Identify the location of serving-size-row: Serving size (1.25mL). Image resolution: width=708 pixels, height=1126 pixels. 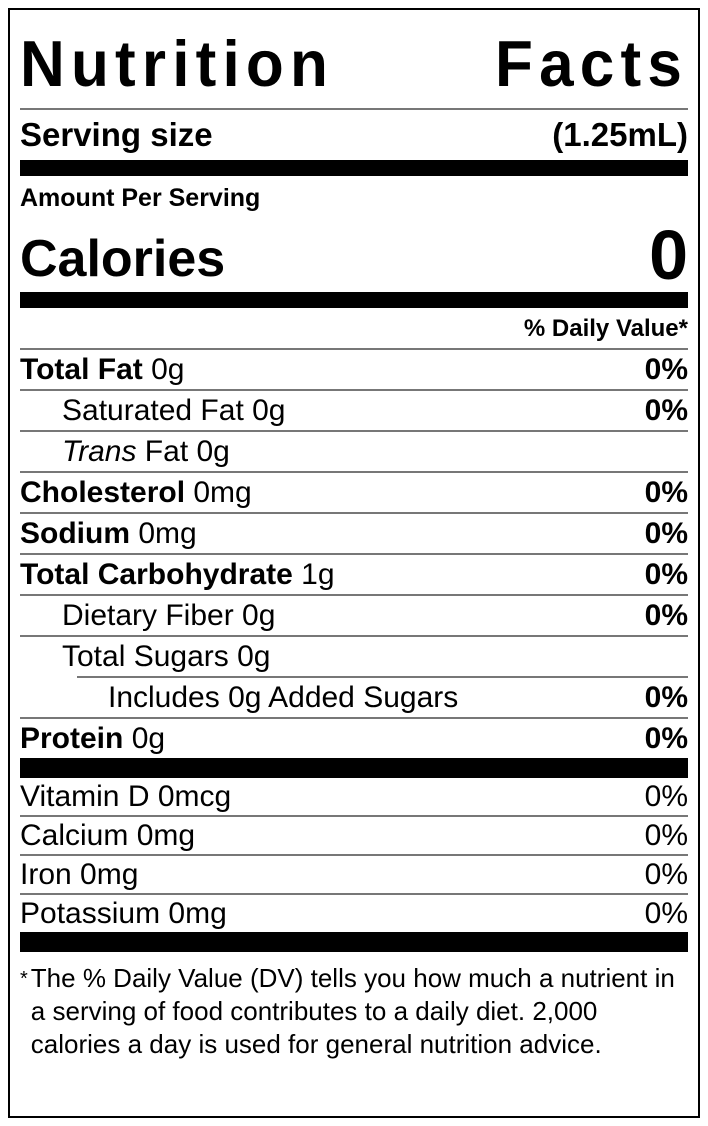
(354, 135).